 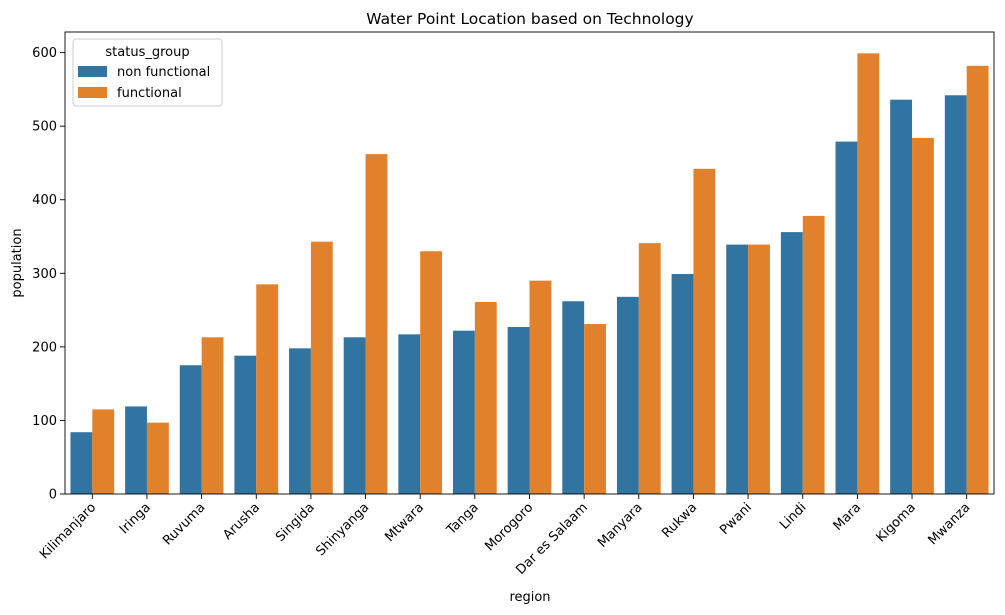 What do you see at coordinates (376, 324) in the screenshot?
I see `bar-functional-shinyanga` at bounding box center [376, 324].